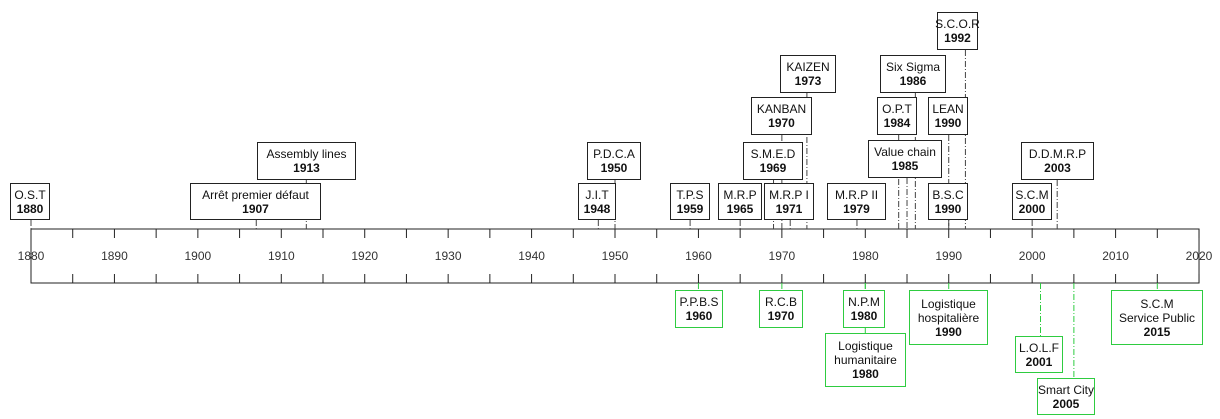 The width and height of the screenshot is (1220, 419). Describe the element at coordinates (856, 194) in the screenshot. I see `event-name: M.R.P II` at that location.